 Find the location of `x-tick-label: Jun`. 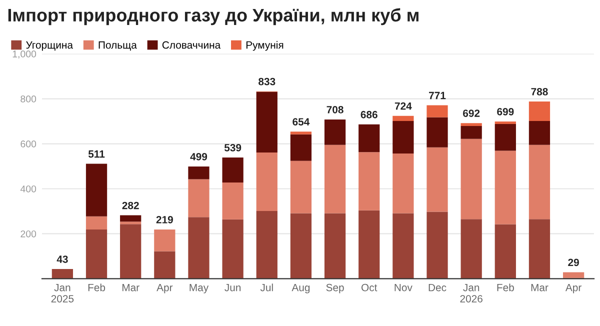

x-tick-label: Jun is located at coordinates (232, 288).